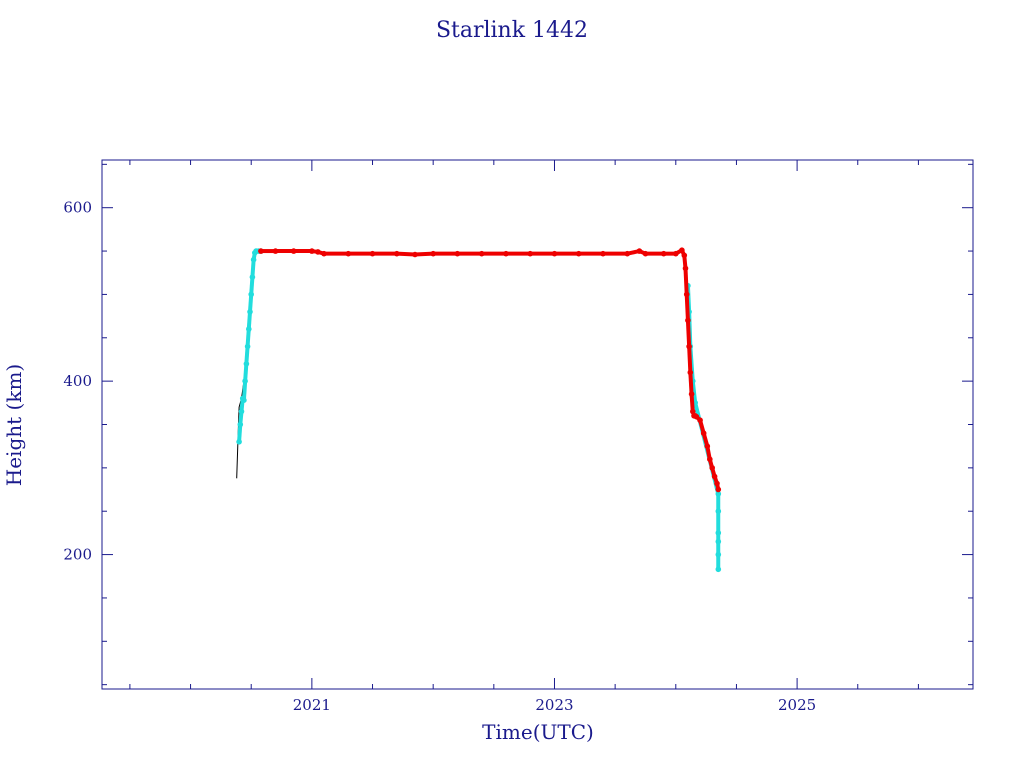 The width and height of the screenshot is (1024, 768). What do you see at coordinates (554, 705) in the screenshot?
I see `x-tick-label: 2023` at bounding box center [554, 705].